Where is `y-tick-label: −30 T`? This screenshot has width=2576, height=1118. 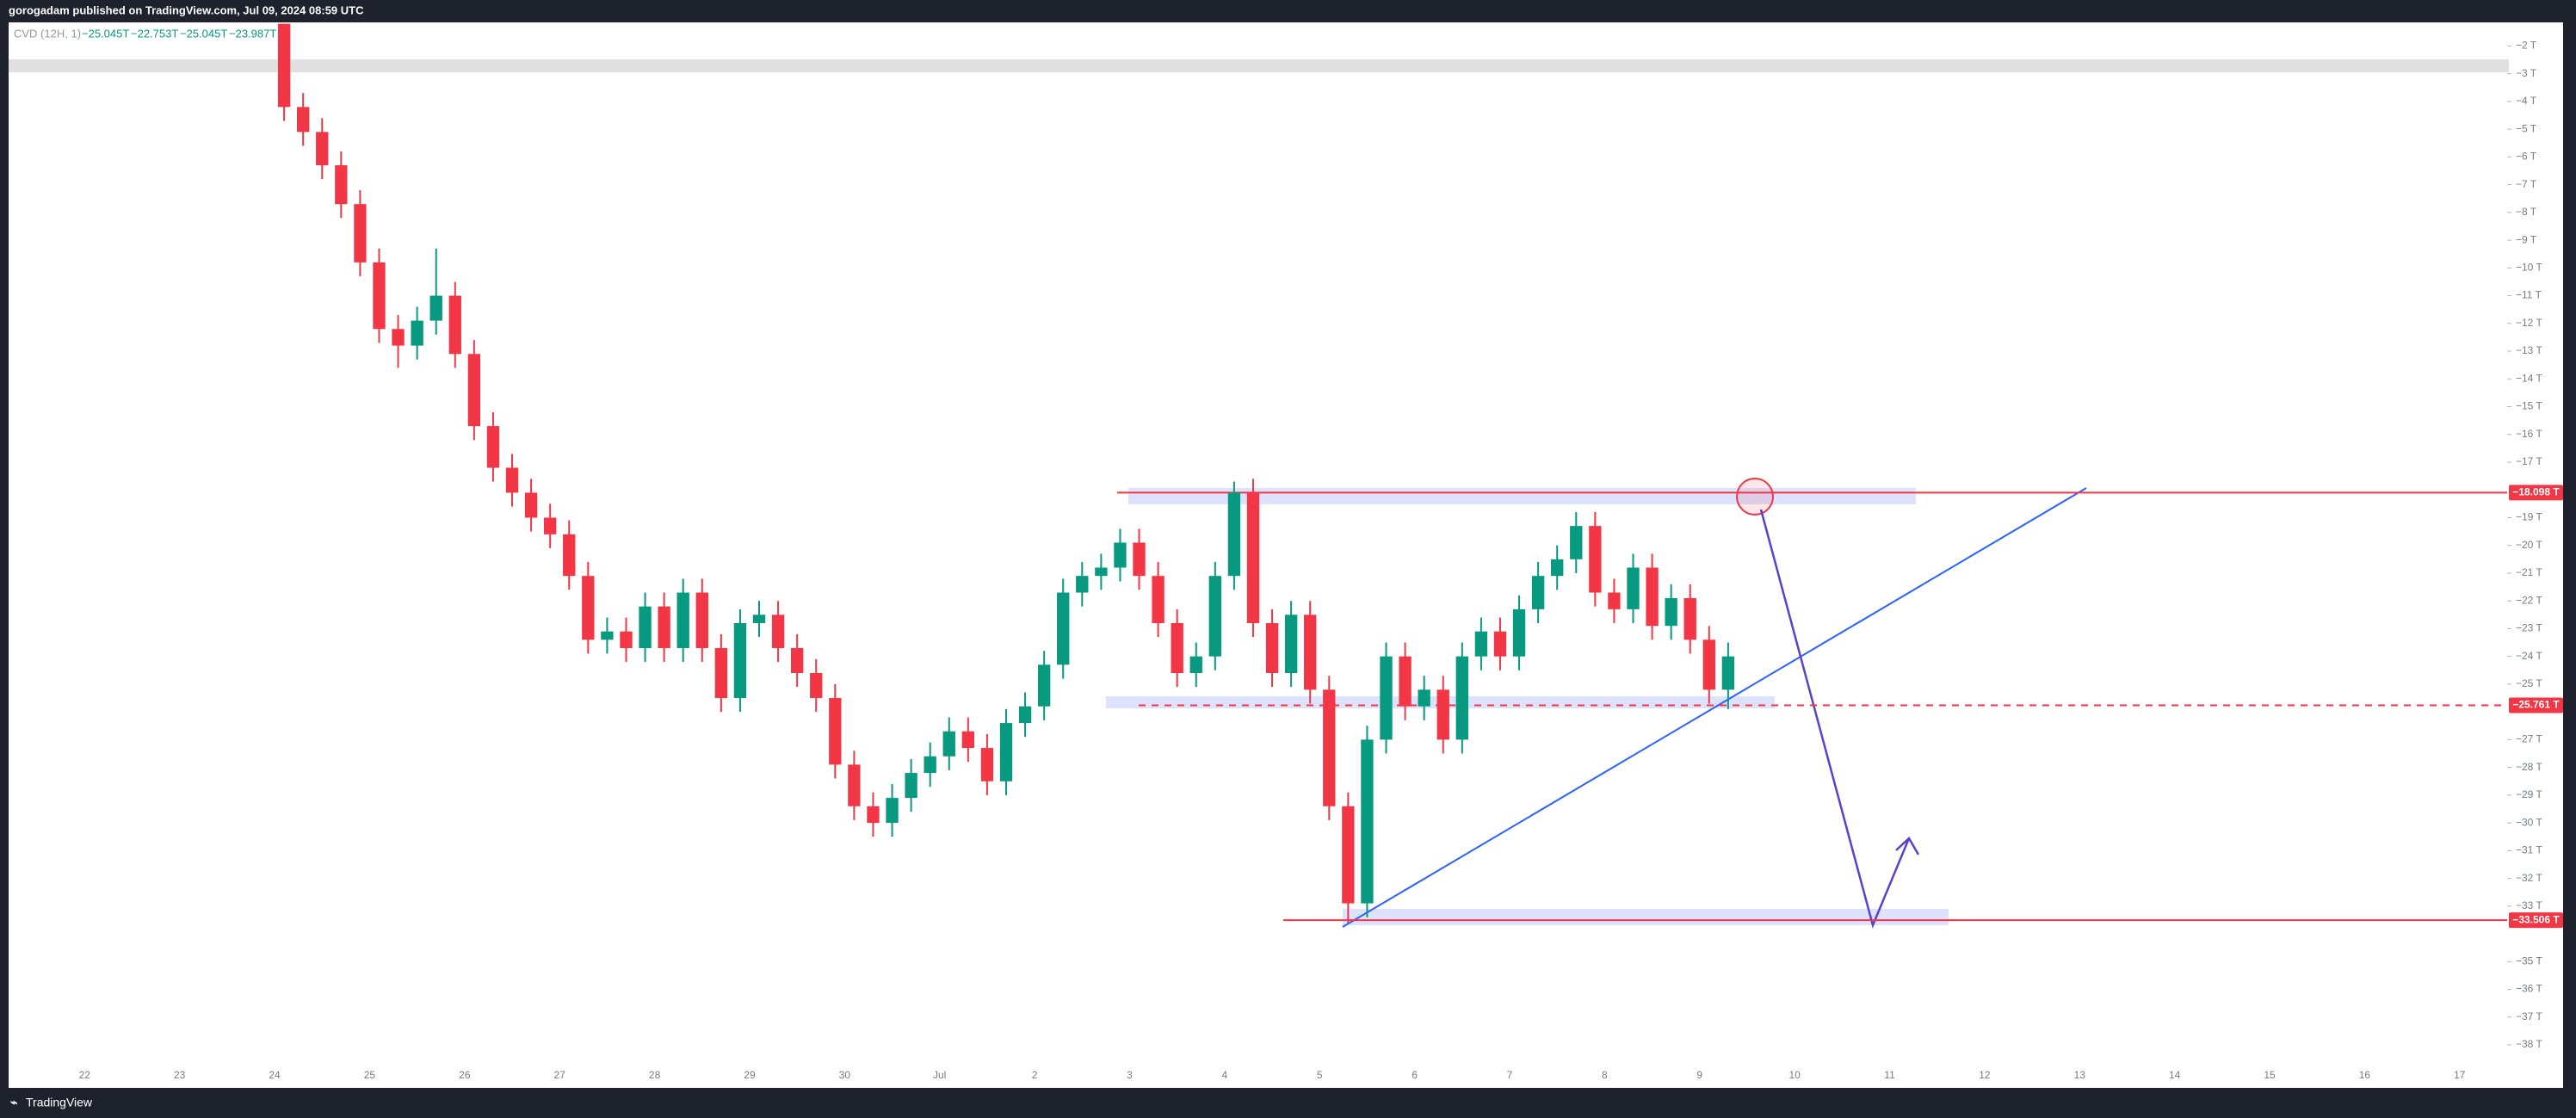
y-tick-label: −30 T is located at coordinates (2529, 822).